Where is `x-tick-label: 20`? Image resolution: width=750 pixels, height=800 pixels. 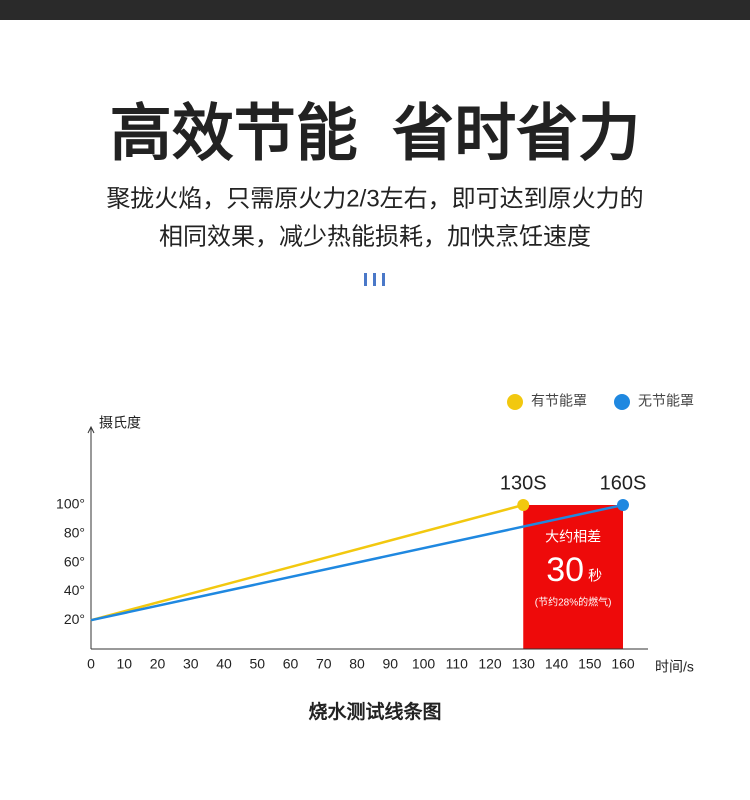 x-tick-label: 20 is located at coordinates (158, 664).